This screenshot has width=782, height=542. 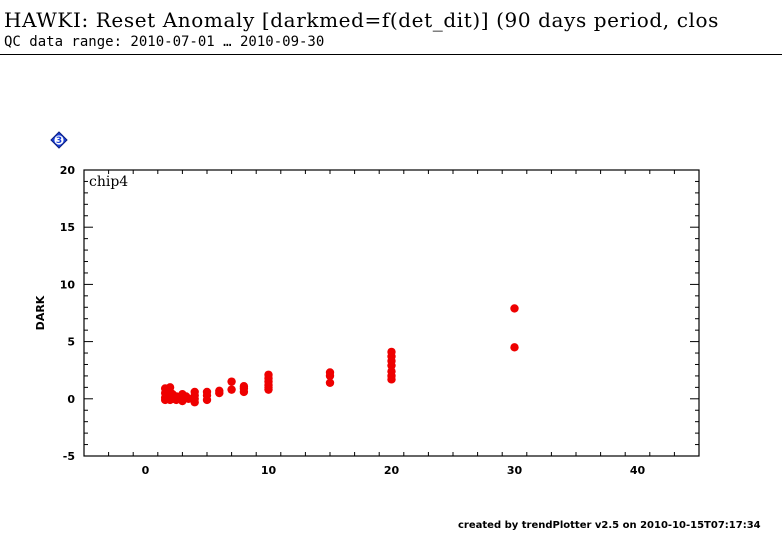 I want to click on title-divider, so click(x=391, y=54).